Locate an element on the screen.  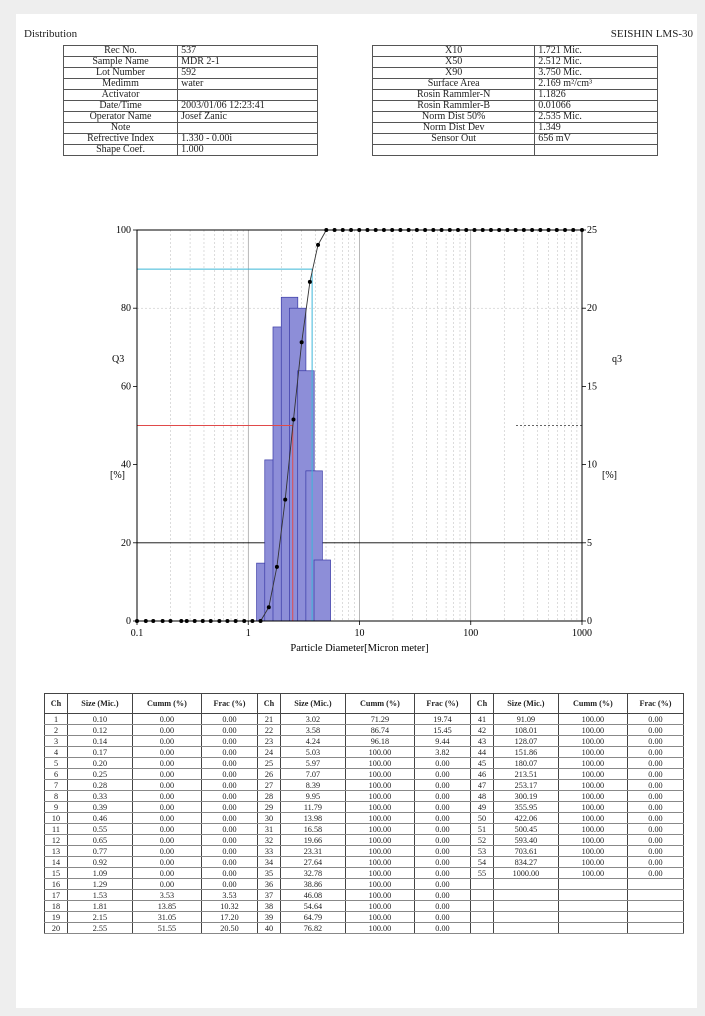
instrument-name: SEISHIN LMS-30 is located at coordinates (651, 34).